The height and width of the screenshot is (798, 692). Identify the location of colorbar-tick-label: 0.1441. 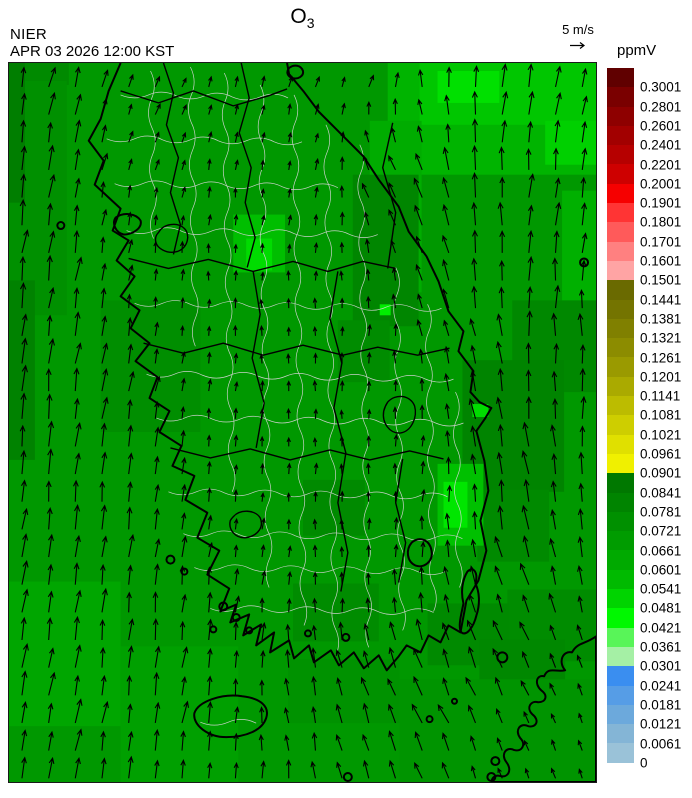
(661, 300).